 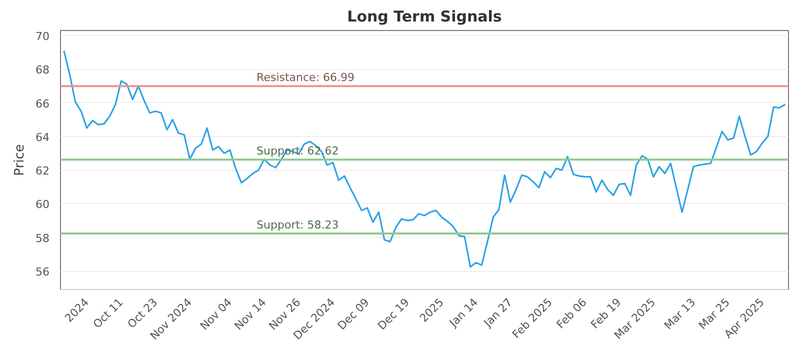 I want to click on y-tick-label: 68, so click(x=43, y=70).